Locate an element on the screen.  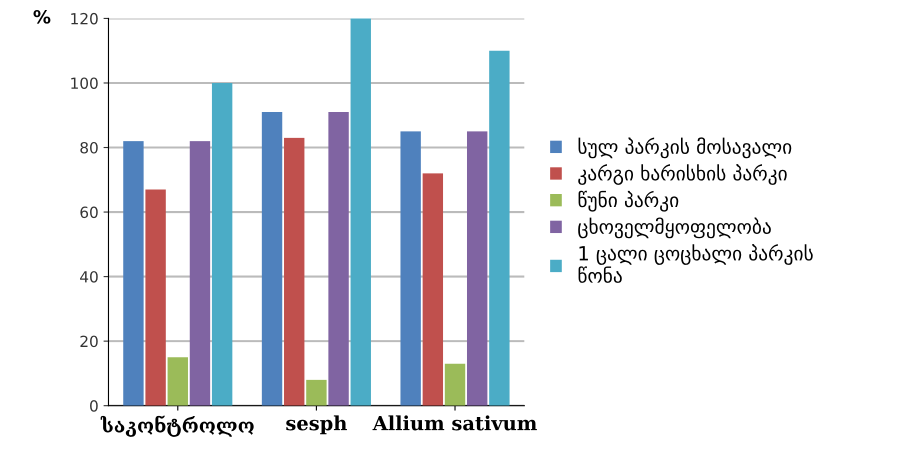
x-tick-label: Allium sativum is located at coordinates (454, 422).